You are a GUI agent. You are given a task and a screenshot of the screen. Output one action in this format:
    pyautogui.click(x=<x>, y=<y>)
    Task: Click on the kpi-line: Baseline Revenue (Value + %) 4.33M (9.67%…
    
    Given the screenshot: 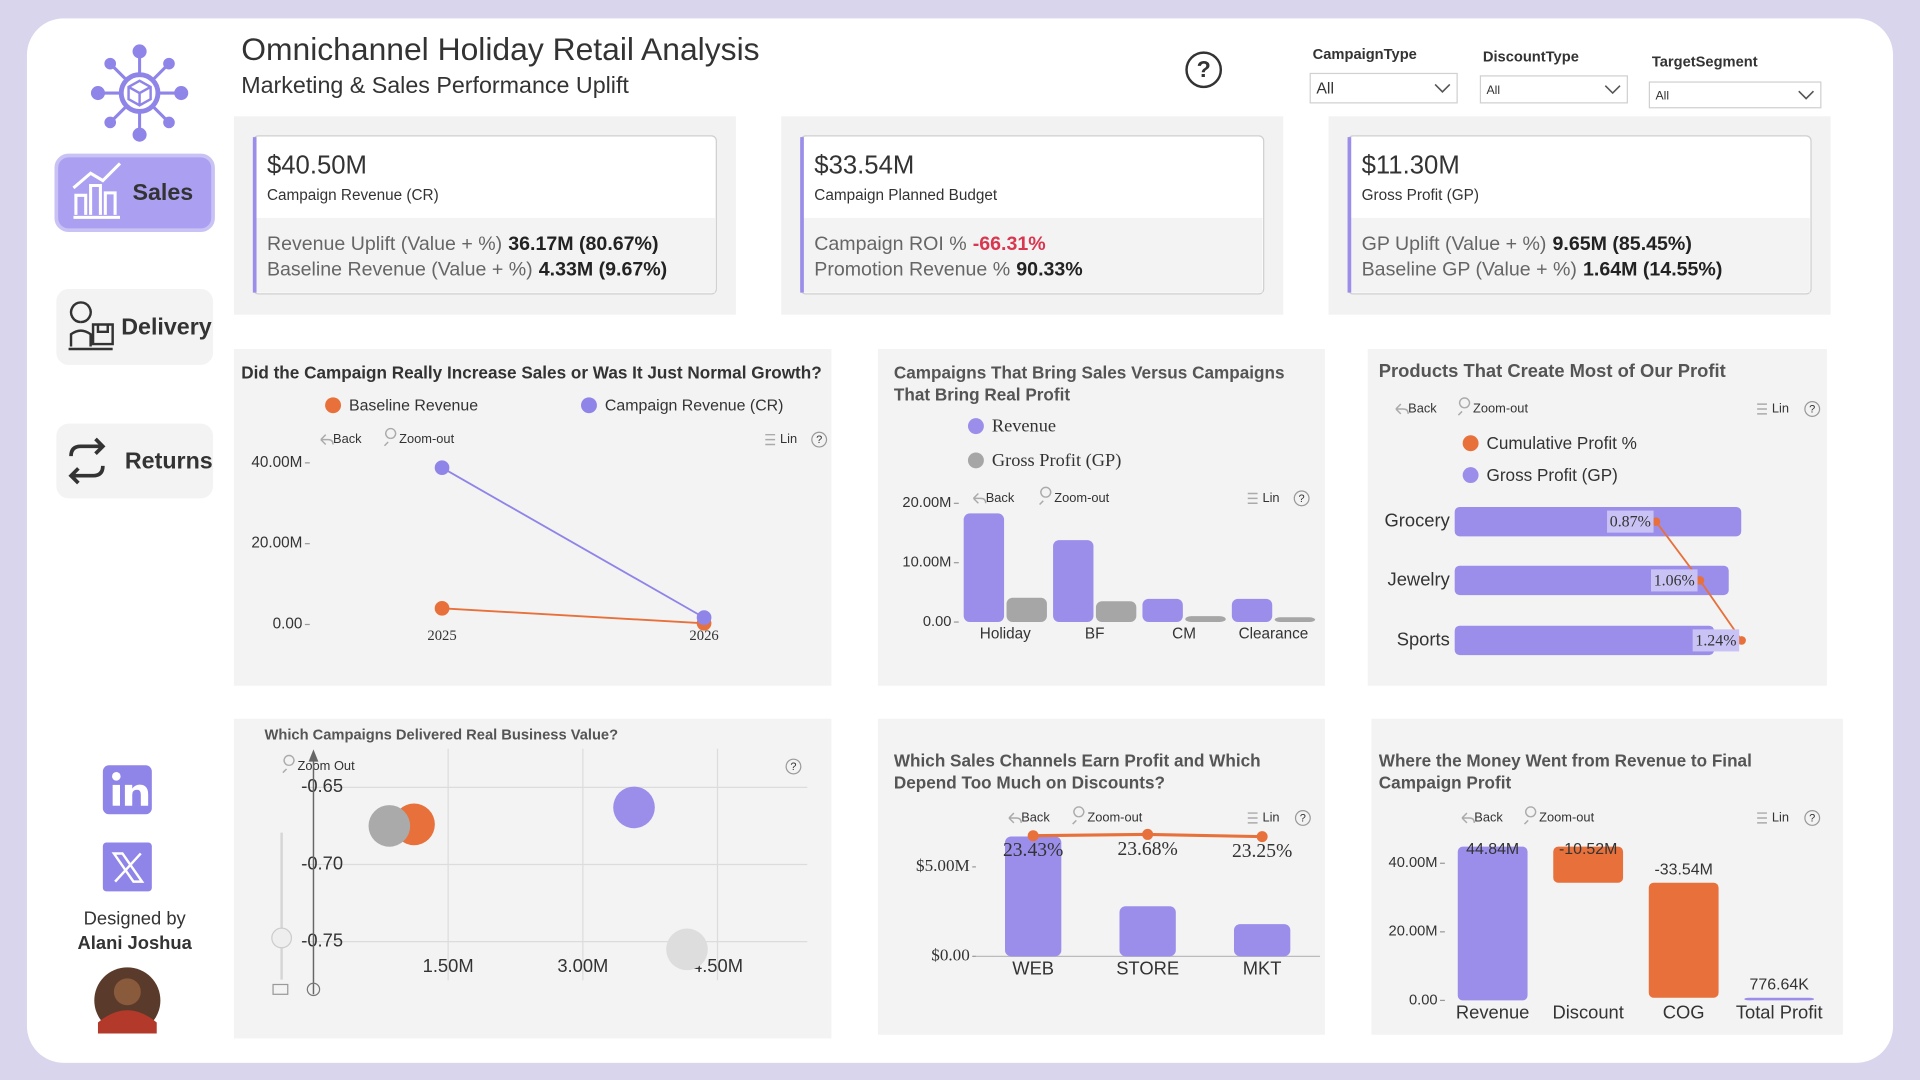 What is the action you would take?
    pyautogui.click(x=467, y=270)
    